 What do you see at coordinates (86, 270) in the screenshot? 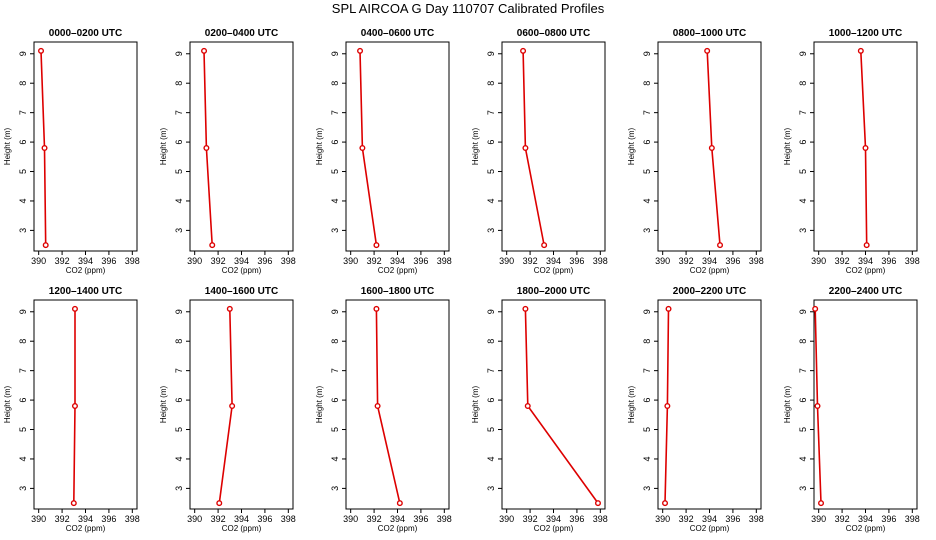
I see `x-axis-label: CO2 (ppm)` at bounding box center [86, 270].